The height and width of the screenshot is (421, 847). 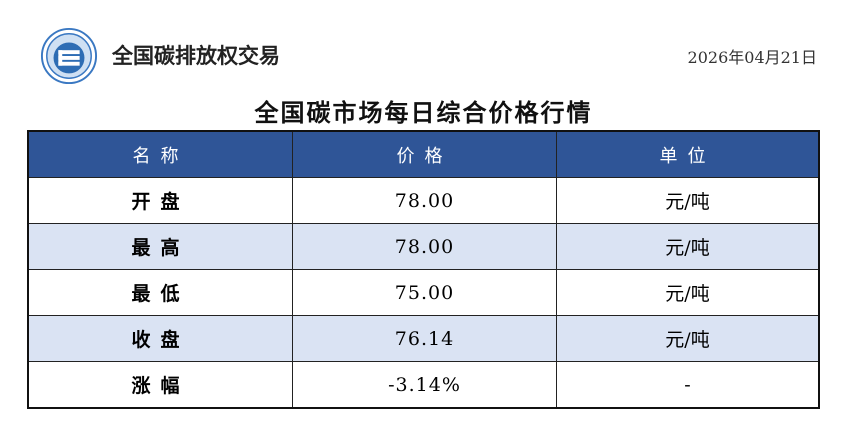 I want to click on exchange-logo, so click(x=69, y=56).